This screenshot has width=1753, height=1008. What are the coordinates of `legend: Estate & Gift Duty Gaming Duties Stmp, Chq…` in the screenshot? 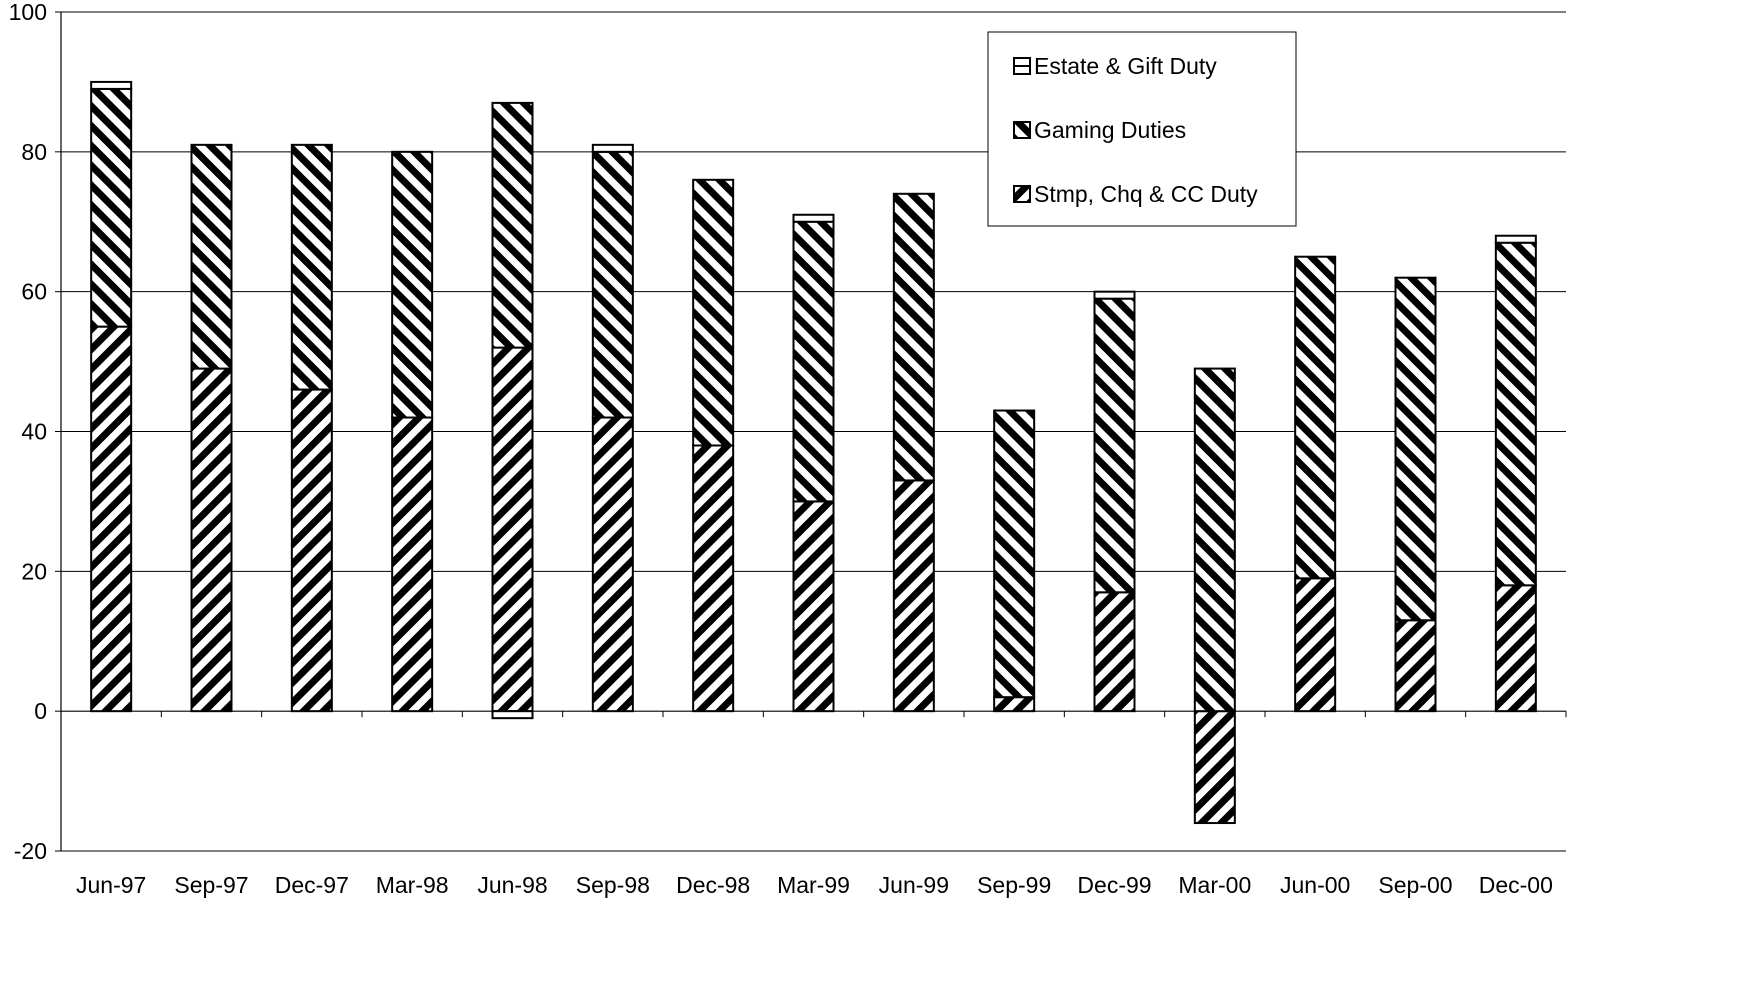 It's located at (1142, 129).